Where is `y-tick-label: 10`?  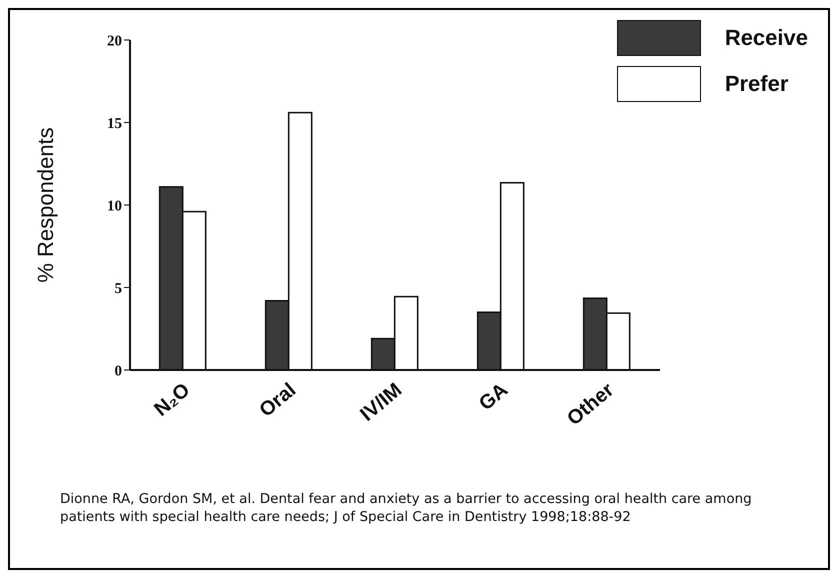 y-tick-label: 10 is located at coordinates (114, 206).